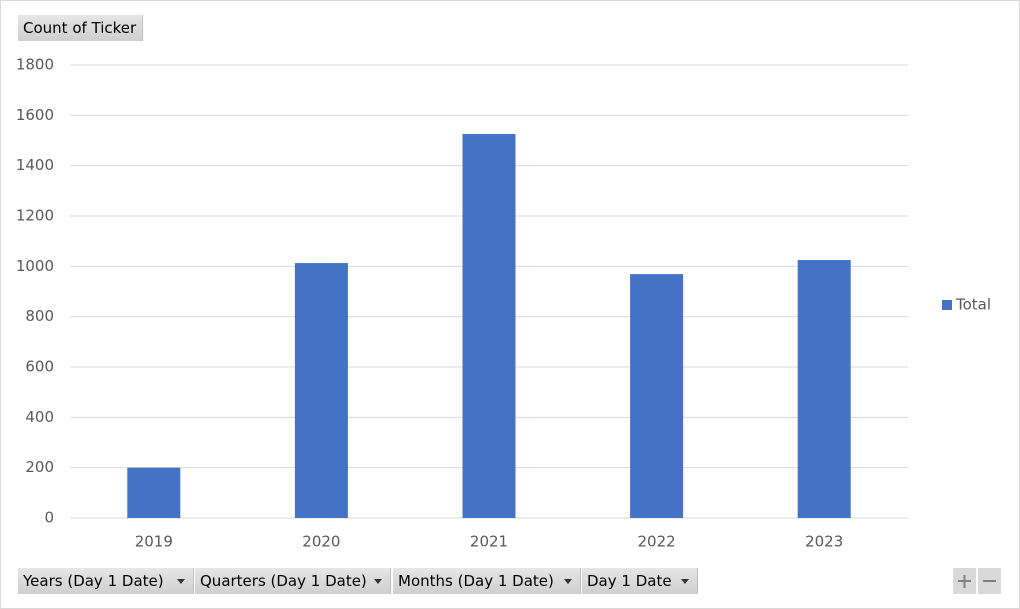 Image resolution: width=1020 pixels, height=609 pixels. I want to click on y-tick-label: 1600, so click(35, 115).